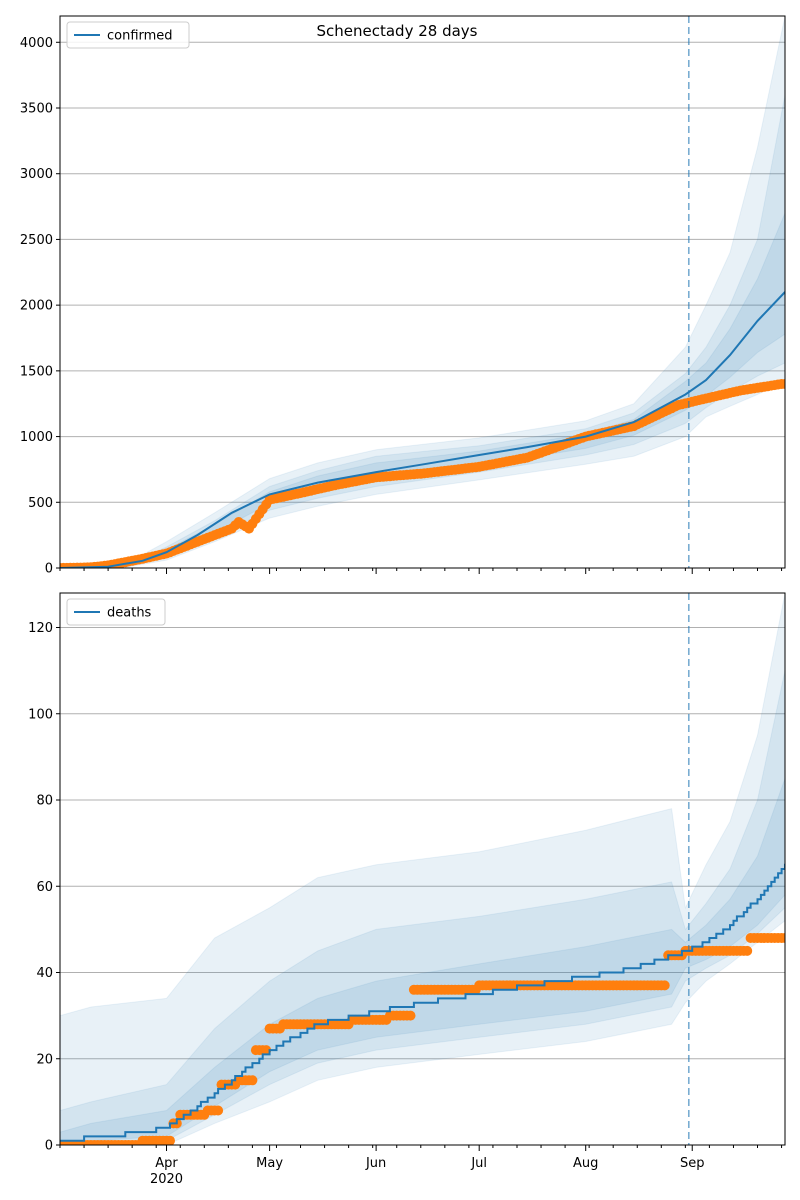 This screenshot has width=800, height=1200. I want to click on legend: deaths, so click(116, 612).